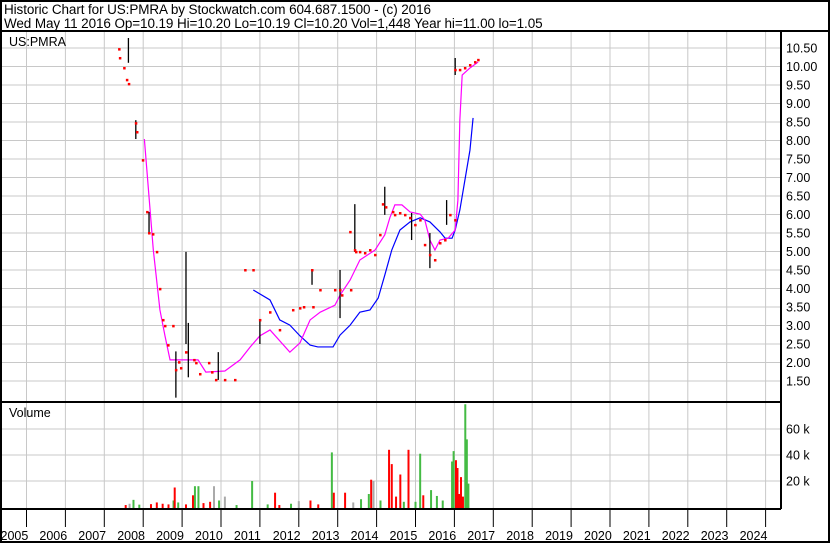 The width and height of the screenshot is (830, 543). What do you see at coordinates (598, 536) in the screenshot?
I see `year-tick-label: 2020` at bounding box center [598, 536].